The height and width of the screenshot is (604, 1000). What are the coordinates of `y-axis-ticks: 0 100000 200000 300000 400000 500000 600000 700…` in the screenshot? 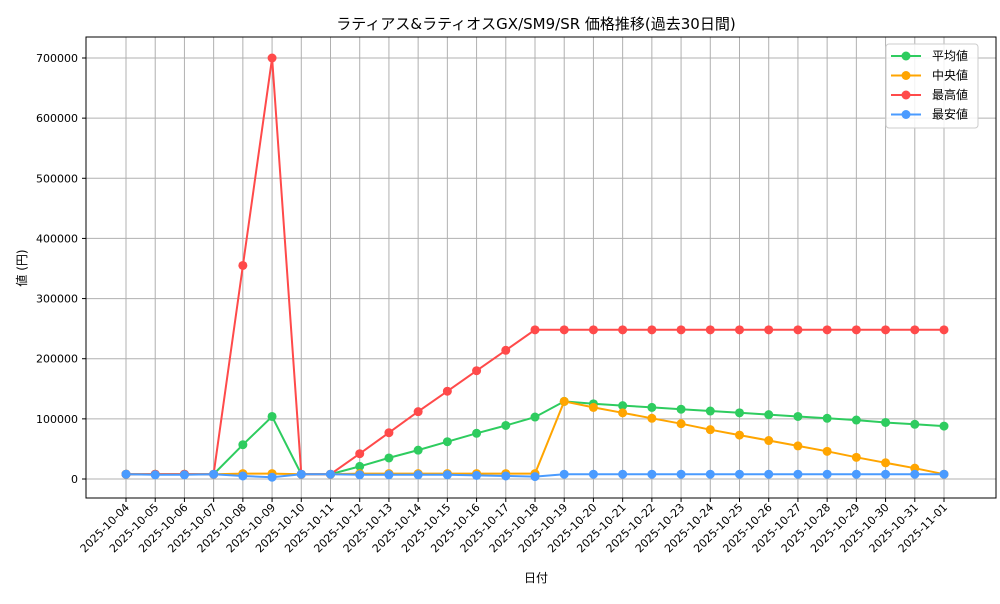 It's located at (61, 269).